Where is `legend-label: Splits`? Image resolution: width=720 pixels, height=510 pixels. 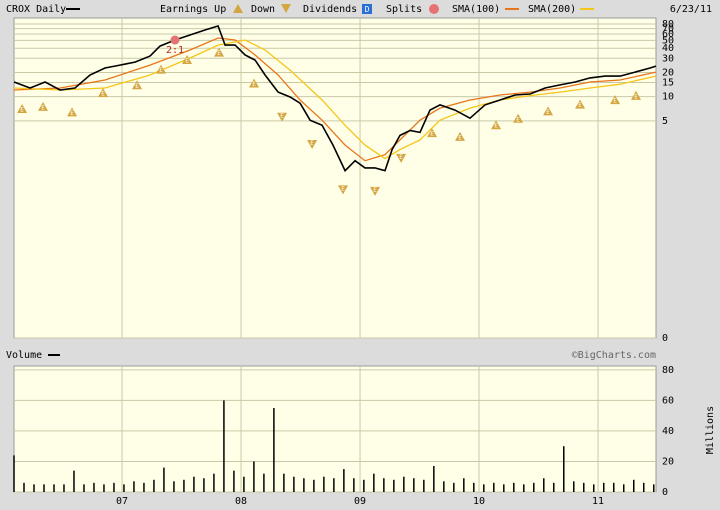
legend-label: Splits is located at coordinates (404, 9).